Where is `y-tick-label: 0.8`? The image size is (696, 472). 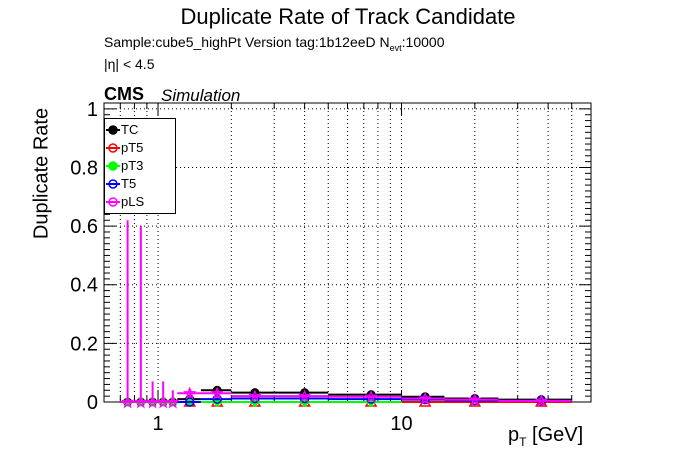 y-tick-label: 0.8 is located at coordinates (84, 168).